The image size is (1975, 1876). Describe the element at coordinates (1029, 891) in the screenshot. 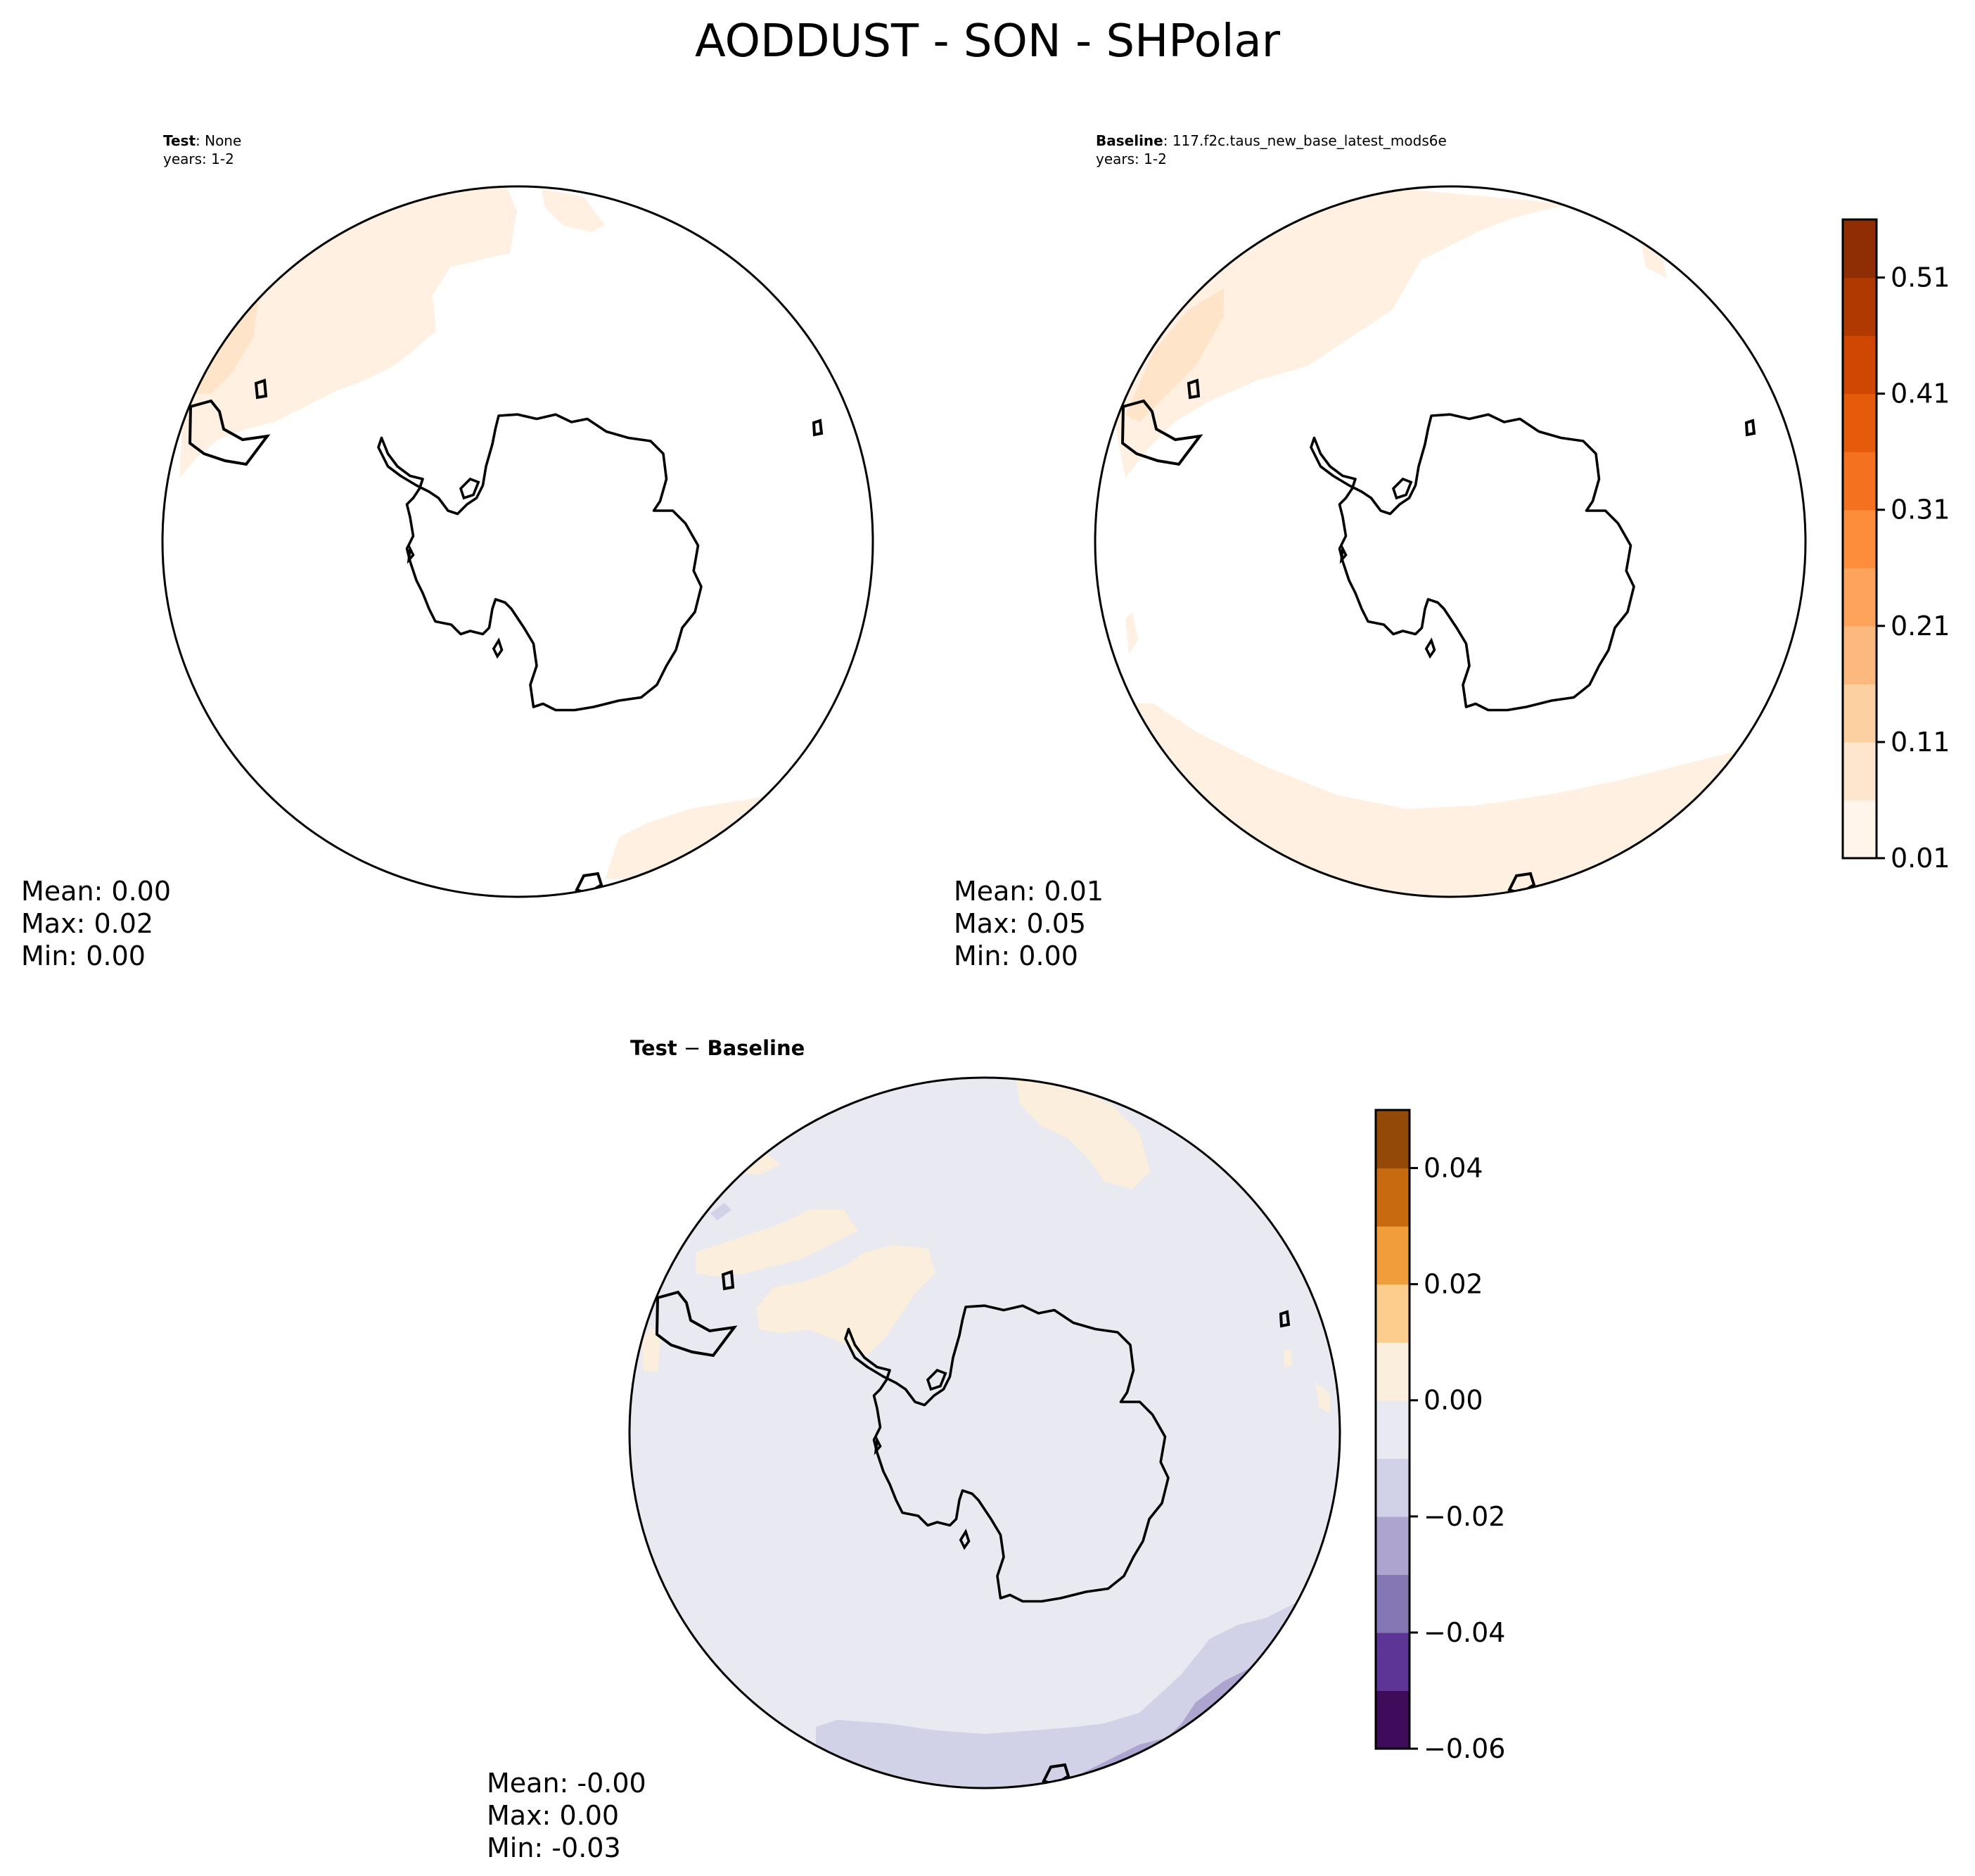

I see `panel-baseline-mean: Mean: 0.01` at that location.